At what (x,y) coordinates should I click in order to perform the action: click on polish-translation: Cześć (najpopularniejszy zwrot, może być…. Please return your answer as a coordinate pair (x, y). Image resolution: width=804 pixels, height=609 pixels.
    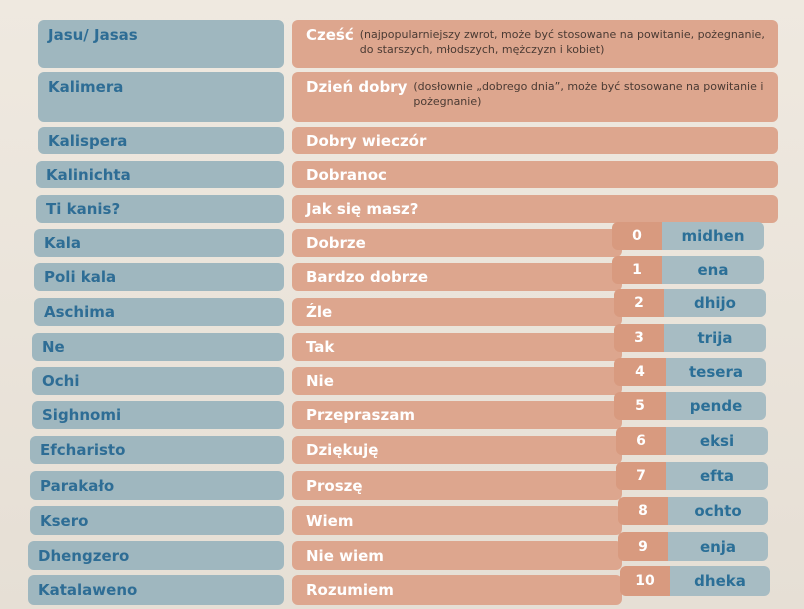
    Looking at the image, I should click on (535, 44).